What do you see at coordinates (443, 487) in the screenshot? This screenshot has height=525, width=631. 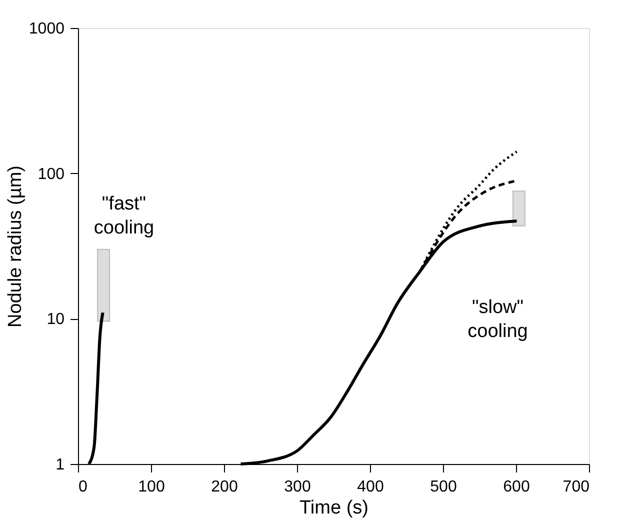 I see `x-tick-label: 500` at bounding box center [443, 487].